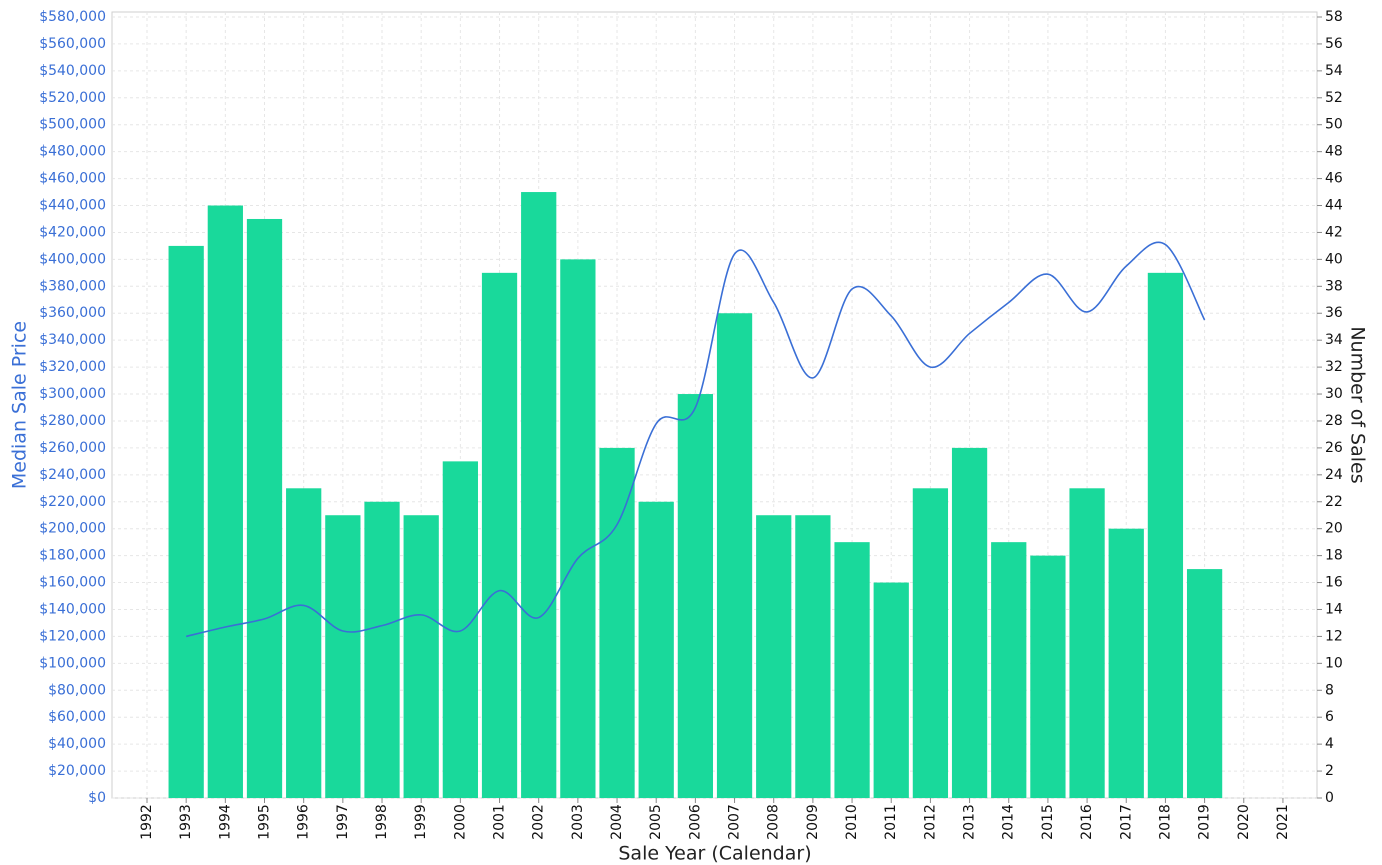  Describe the element at coordinates (774, 822) in the screenshot. I see `x-tick-label: 2008` at that location.